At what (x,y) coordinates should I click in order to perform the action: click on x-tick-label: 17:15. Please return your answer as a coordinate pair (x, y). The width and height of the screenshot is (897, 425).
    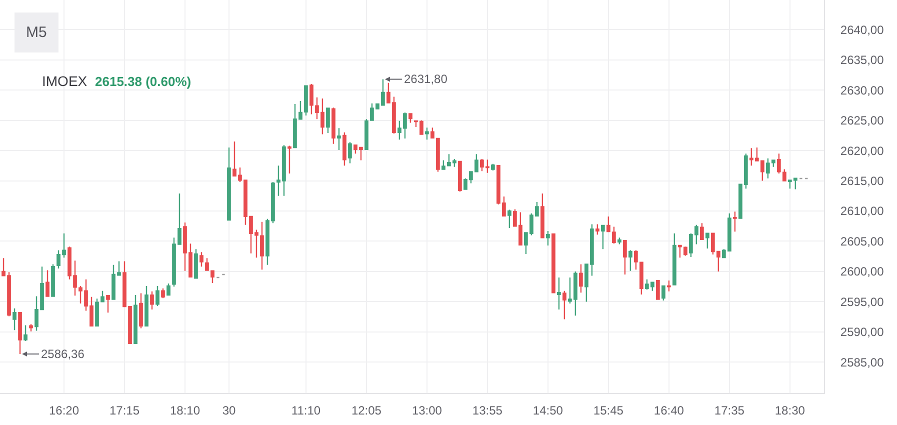
    Looking at the image, I should click on (124, 410).